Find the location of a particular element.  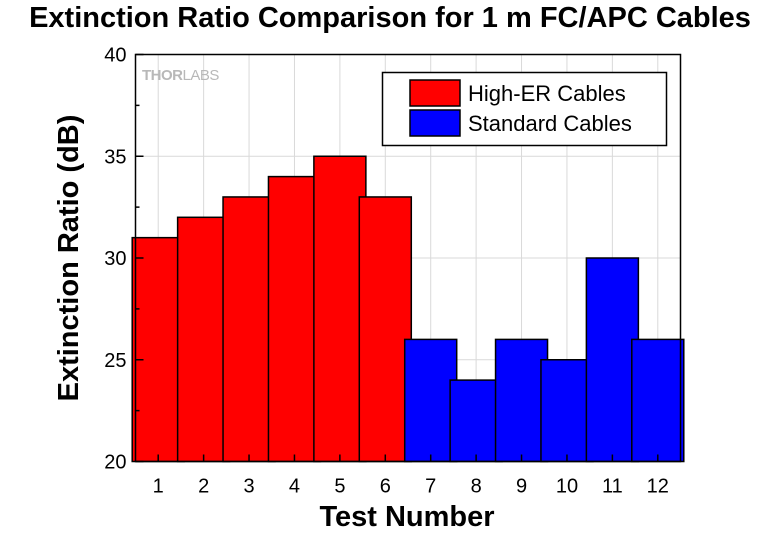

y-tick-label: 40 is located at coordinates (115, 56).